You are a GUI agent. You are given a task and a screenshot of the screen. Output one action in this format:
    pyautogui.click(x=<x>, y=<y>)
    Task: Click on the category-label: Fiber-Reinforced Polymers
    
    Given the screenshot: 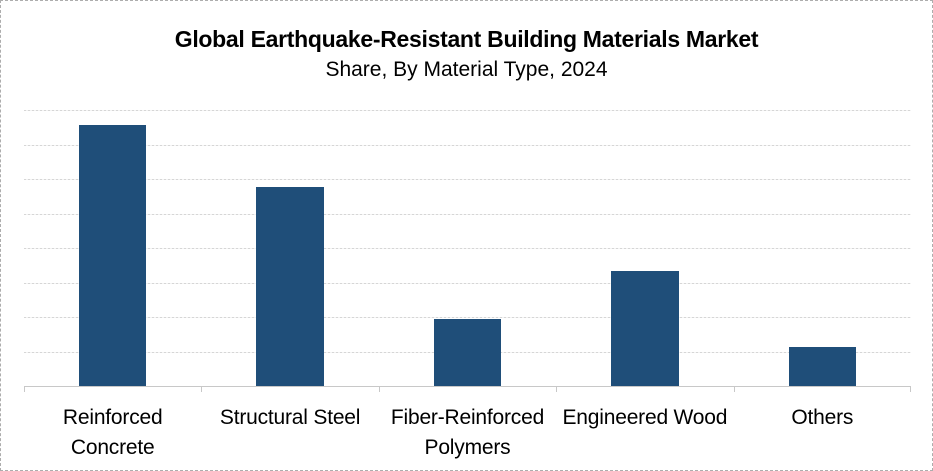 What is the action you would take?
    pyautogui.click(x=467, y=432)
    